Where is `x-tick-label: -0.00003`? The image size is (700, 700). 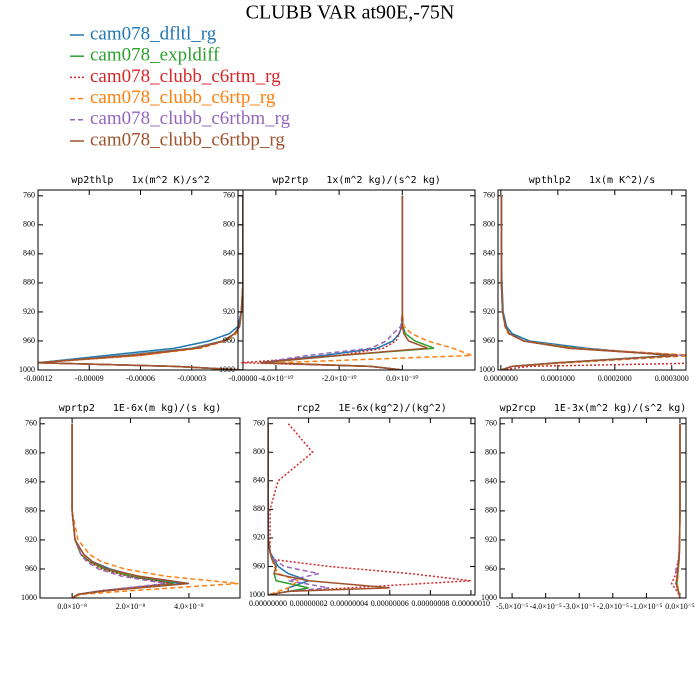
x-tick-label: -0.00003 is located at coordinates (191, 378).